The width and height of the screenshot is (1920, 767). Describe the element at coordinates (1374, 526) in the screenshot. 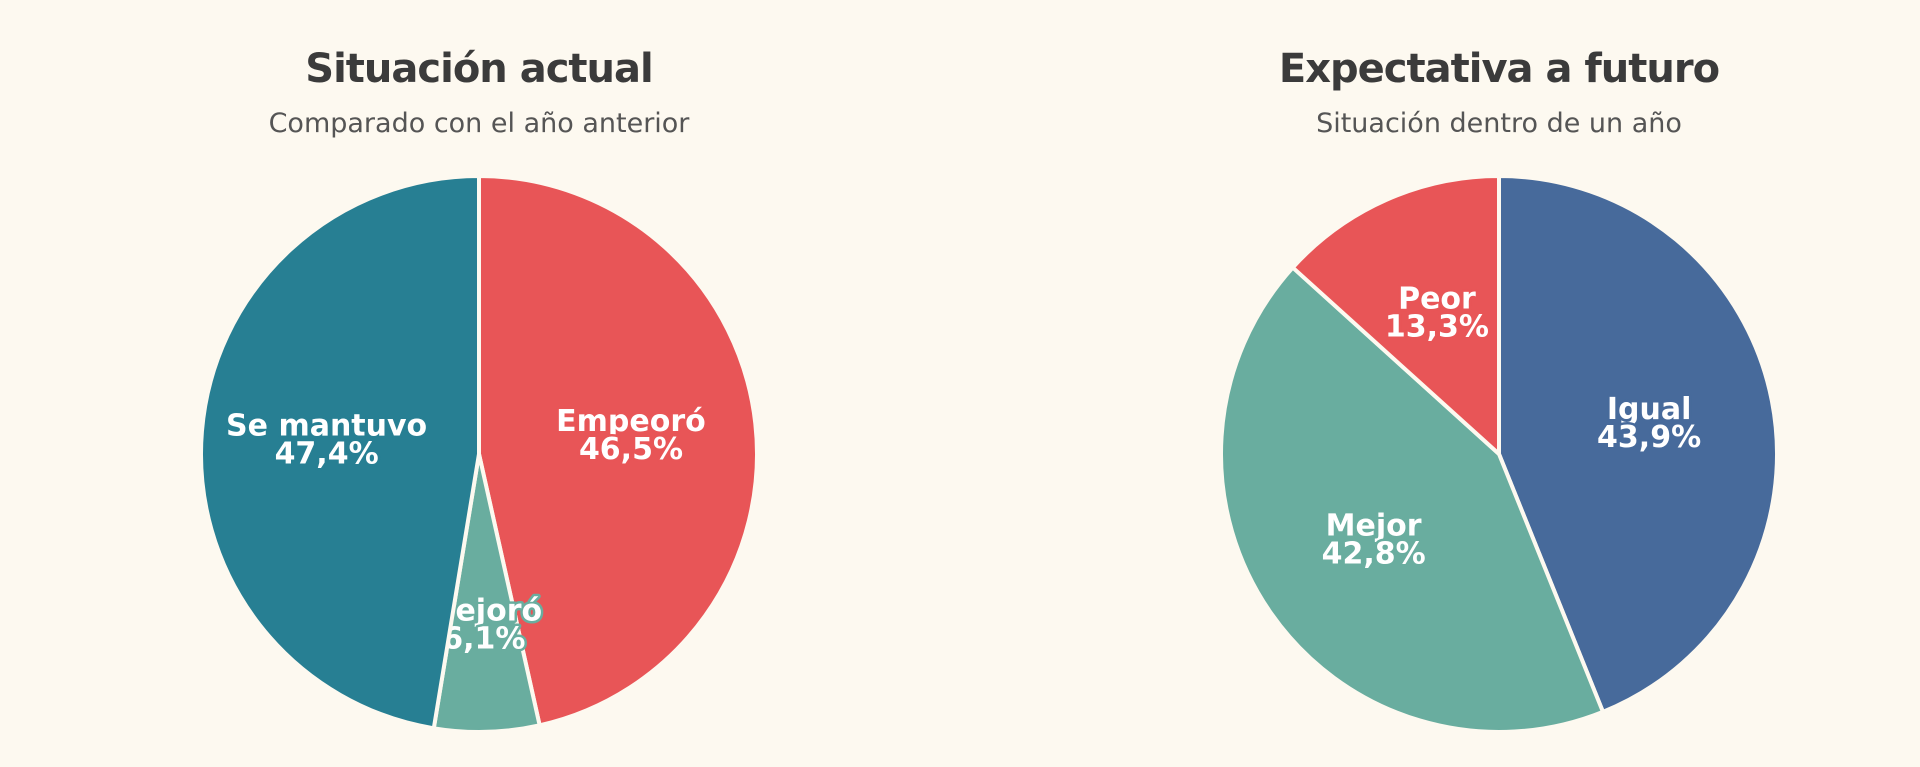

I see `slice-category: Mejor` at that location.